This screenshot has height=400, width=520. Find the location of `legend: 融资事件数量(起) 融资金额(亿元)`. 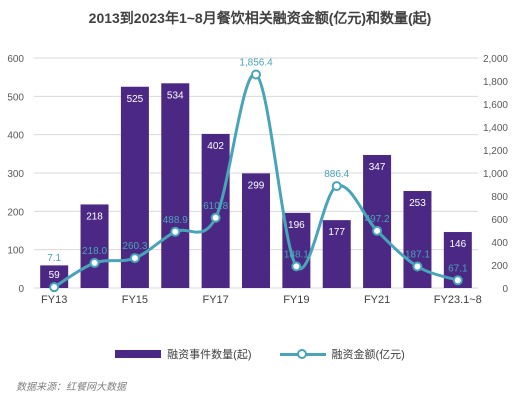

legend: 融资事件数量(起) 融资金额(亿元) is located at coordinates (260, 354).